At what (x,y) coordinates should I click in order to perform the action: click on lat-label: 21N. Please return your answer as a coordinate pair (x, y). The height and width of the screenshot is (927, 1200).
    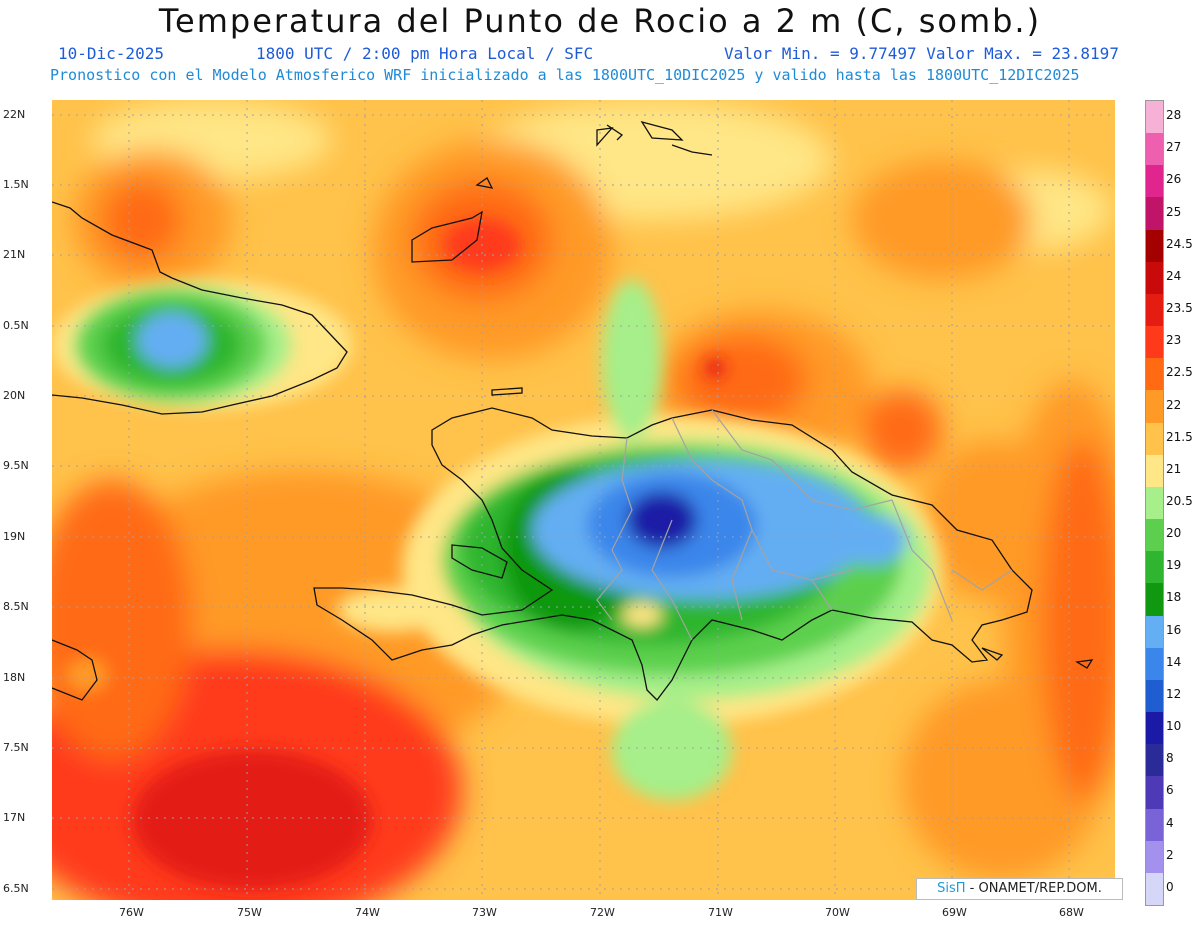
    Looking at the image, I should click on (14, 254).